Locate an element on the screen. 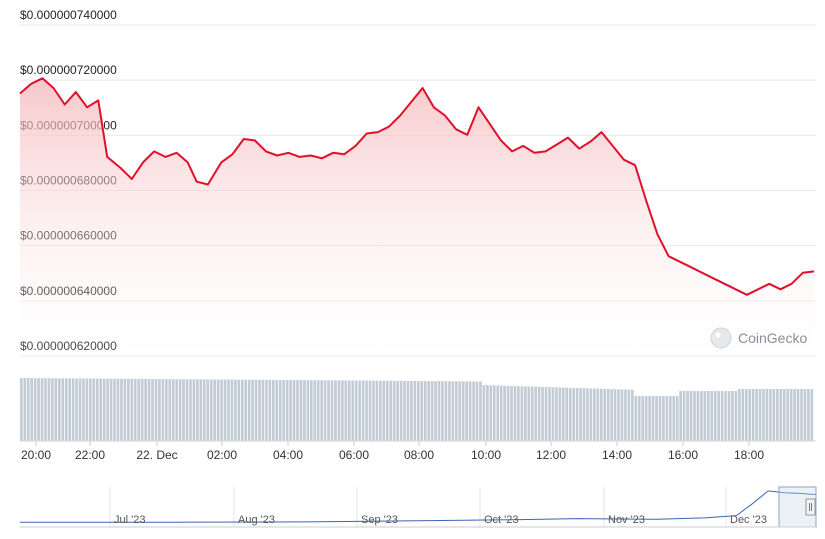 This screenshot has width=825, height=539. x-tick-label: 18:00 is located at coordinates (749, 455).